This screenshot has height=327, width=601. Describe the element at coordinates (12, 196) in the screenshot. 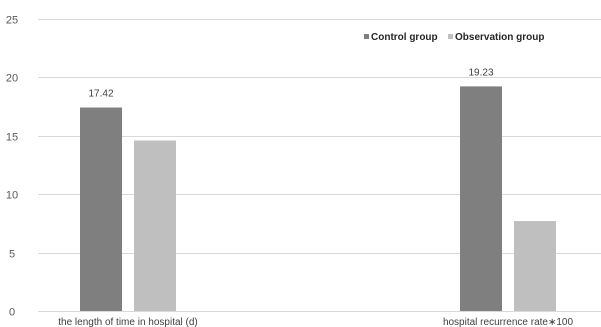

I see `y-tick-label: 10` at that location.